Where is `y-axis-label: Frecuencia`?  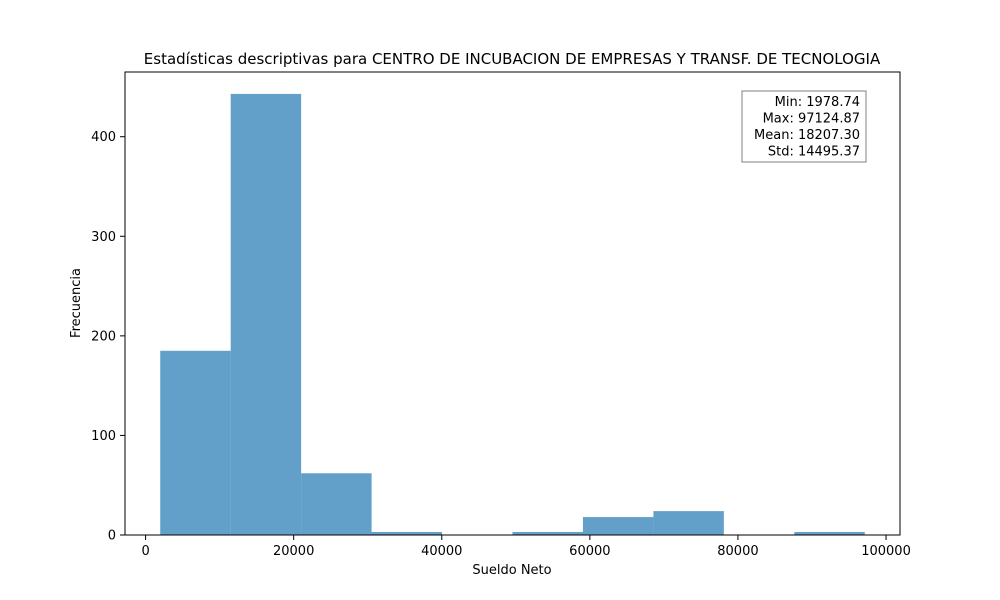
y-axis-label: Frecuencia is located at coordinates (76, 303).